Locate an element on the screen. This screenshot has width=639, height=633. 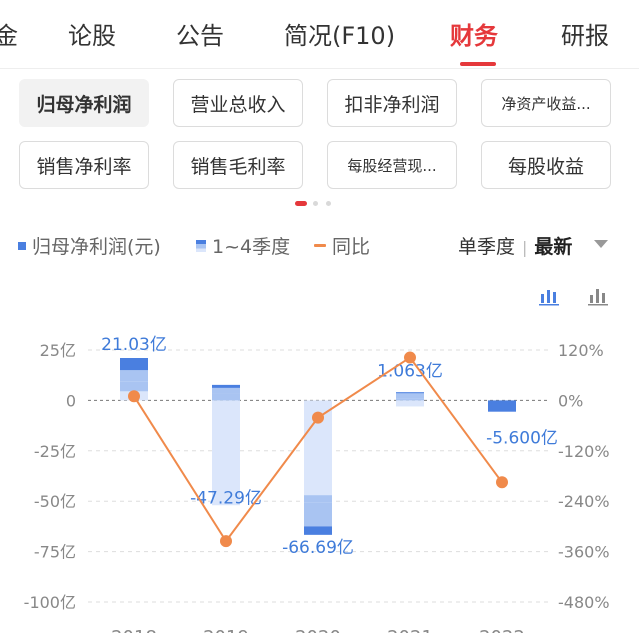
metric-net-margin: 销售净利率 is located at coordinates (84, 165).